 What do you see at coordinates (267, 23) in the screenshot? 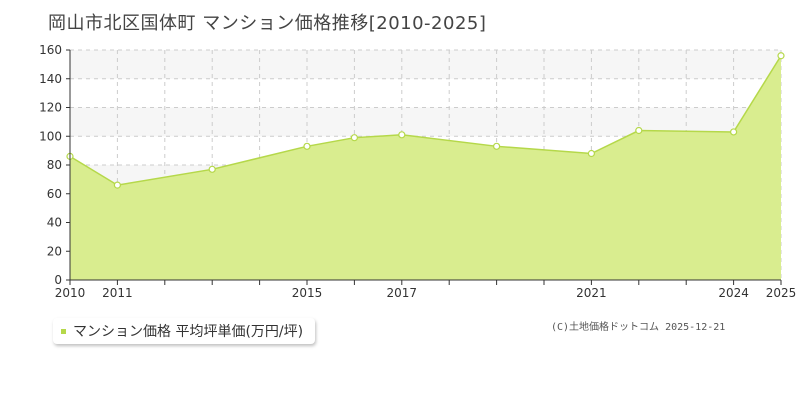
I see `chart-title: 岡山市北区国体町 マンション価格推移[2010-2025]` at bounding box center [267, 23].